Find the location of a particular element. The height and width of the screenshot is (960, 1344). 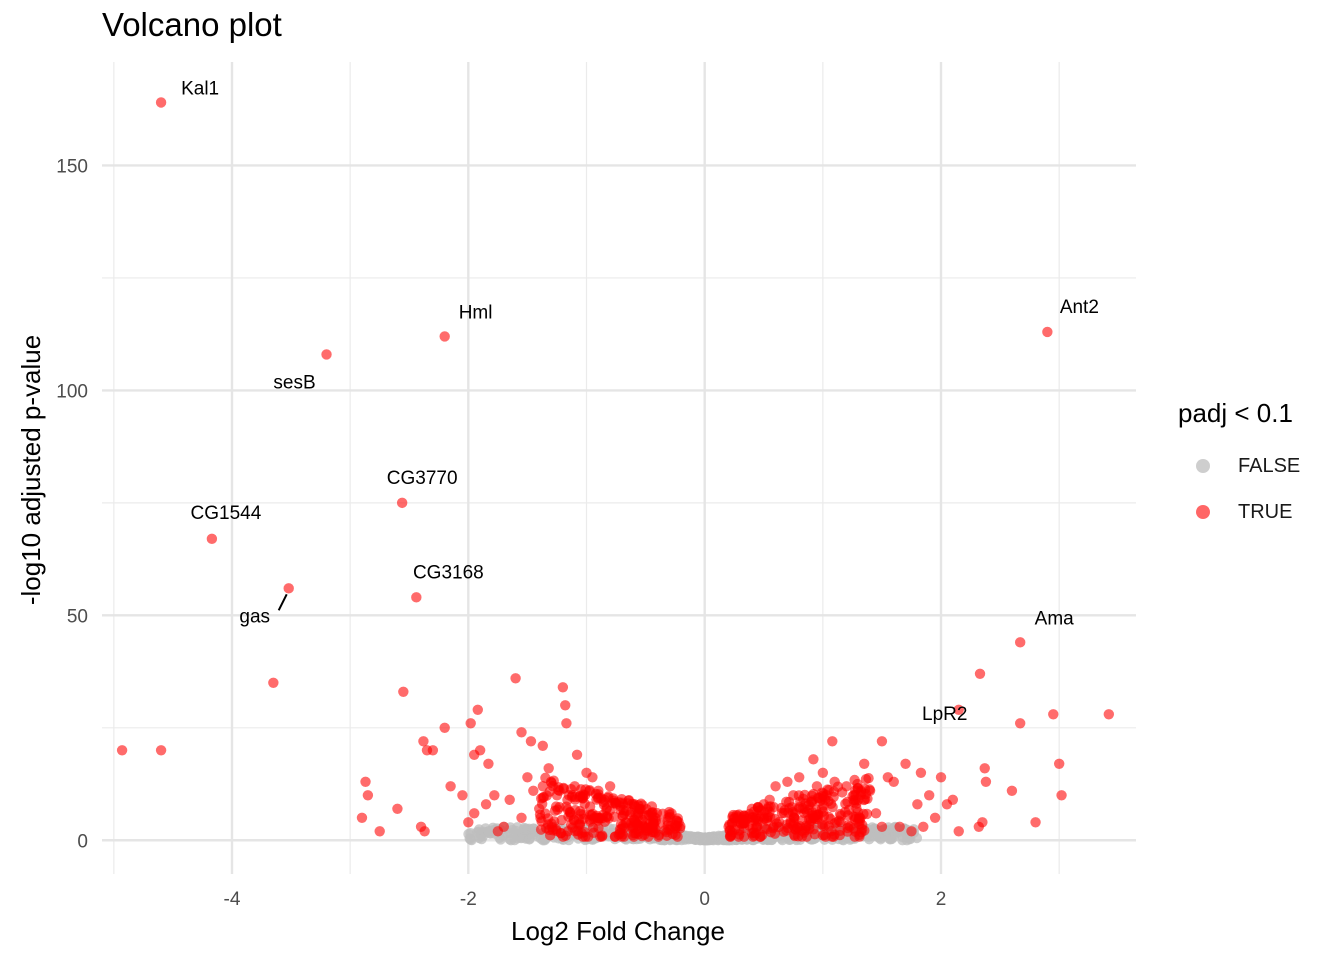

legend-item-false: FALSE is located at coordinates (1239, 466).